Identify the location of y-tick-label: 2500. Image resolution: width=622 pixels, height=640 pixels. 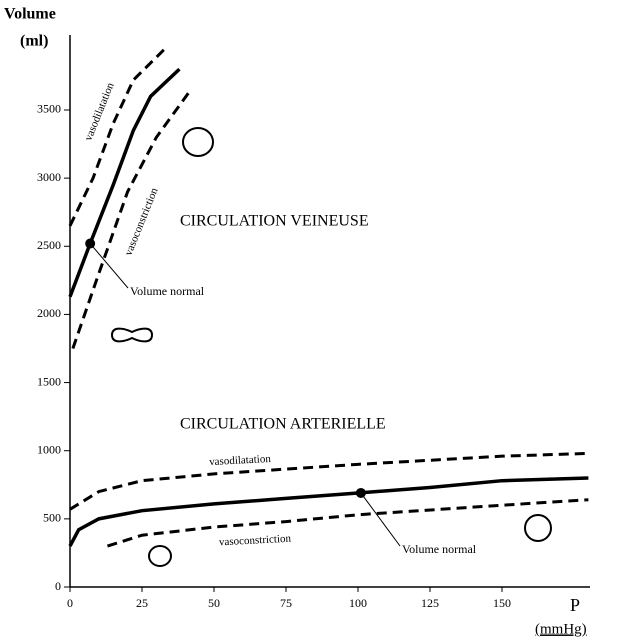
(49, 245).